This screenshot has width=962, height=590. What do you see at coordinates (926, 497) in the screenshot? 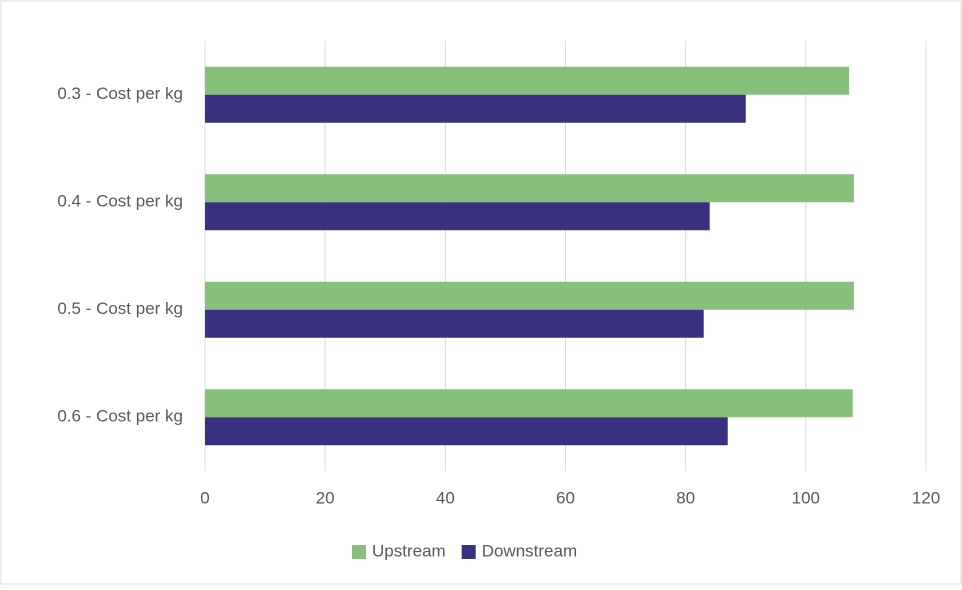
I see `x-tick-label: 120` at bounding box center [926, 497].